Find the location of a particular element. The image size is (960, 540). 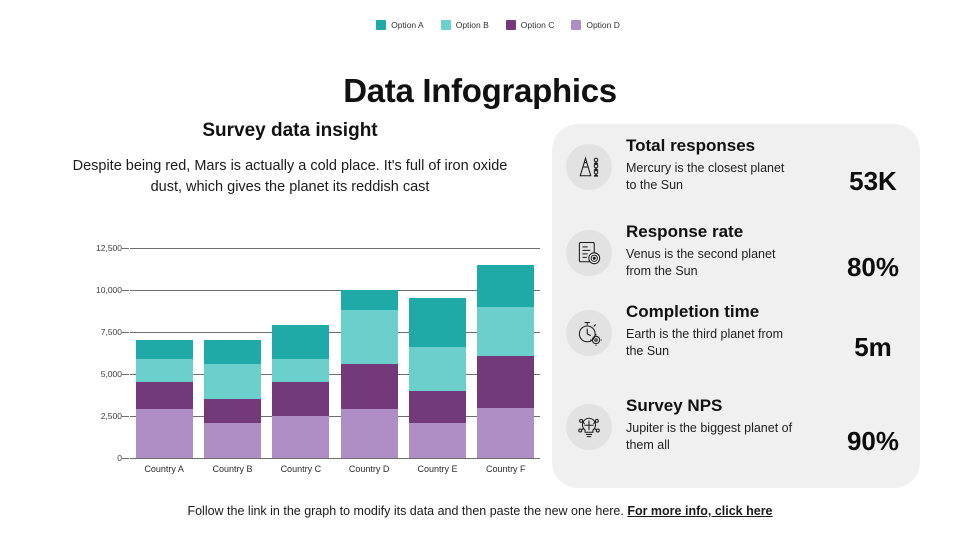

stat-value: 80% is located at coordinates (873, 267).